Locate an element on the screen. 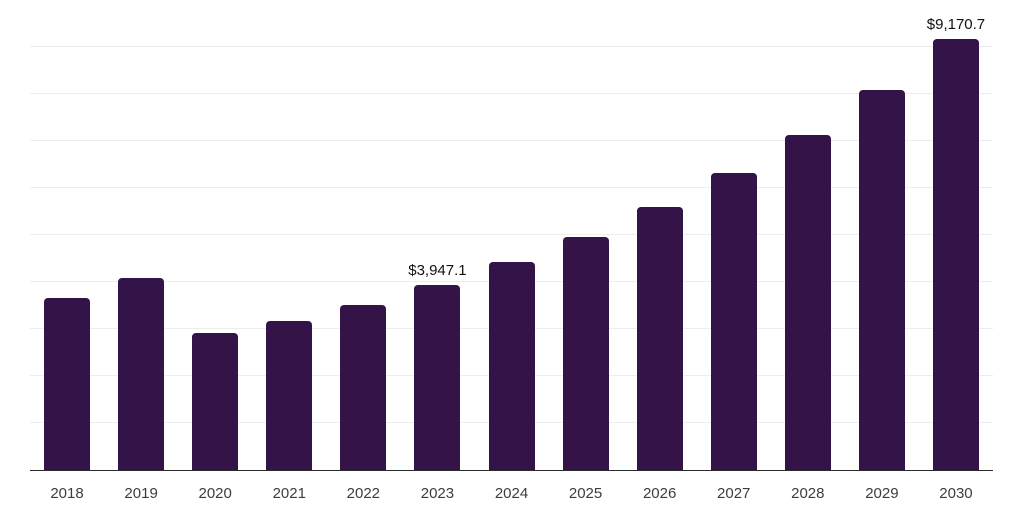  x-tick-label-2029: 2029 is located at coordinates (882, 493).